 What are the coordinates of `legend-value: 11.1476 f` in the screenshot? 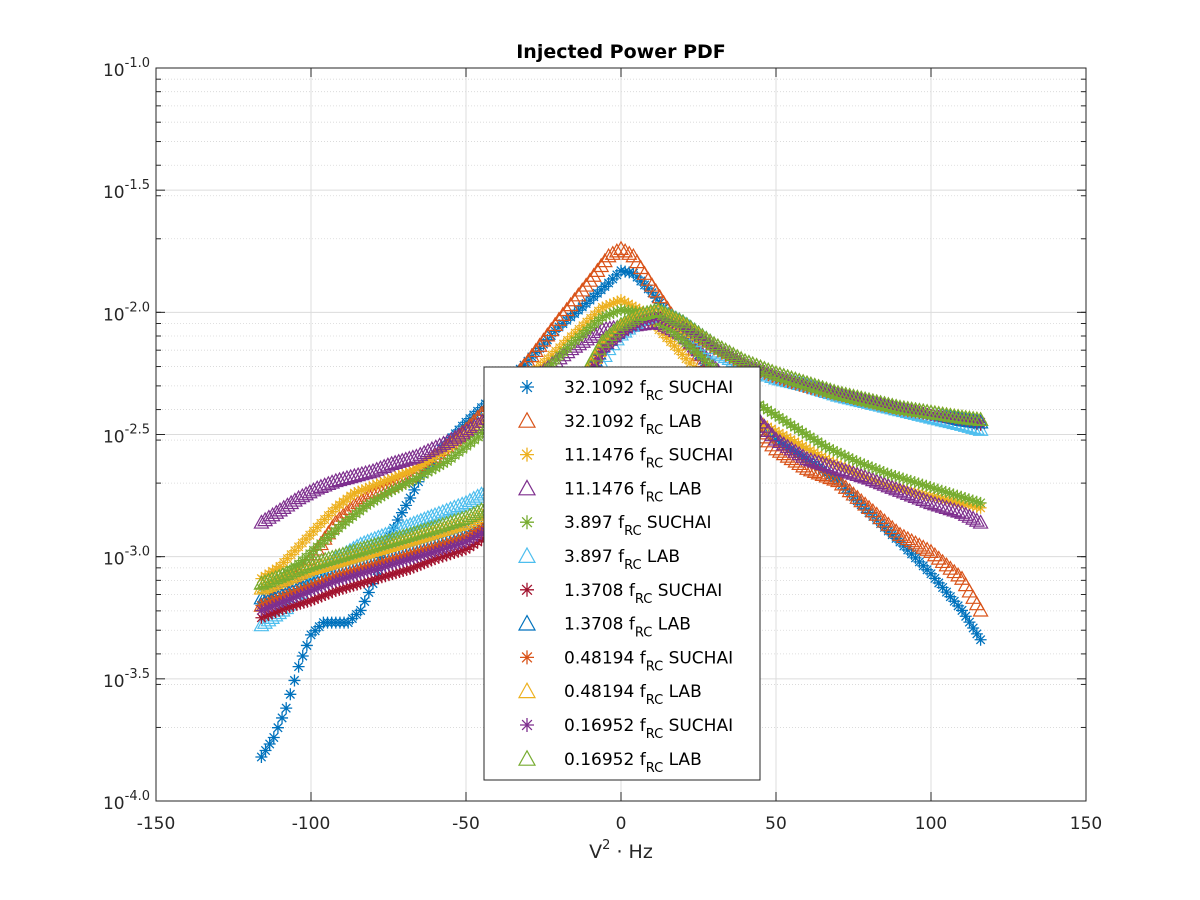 It's located at (605, 456).